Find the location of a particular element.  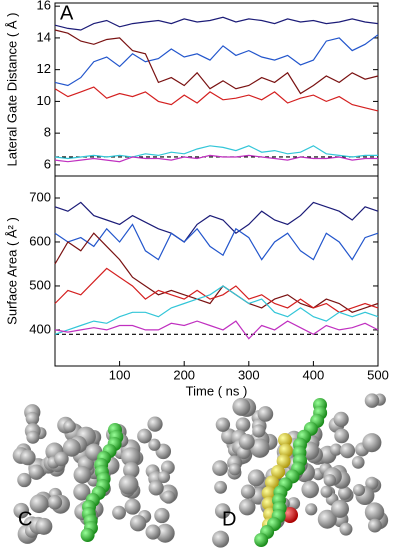

x-tick-label: 100 is located at coordinates (120, 374).